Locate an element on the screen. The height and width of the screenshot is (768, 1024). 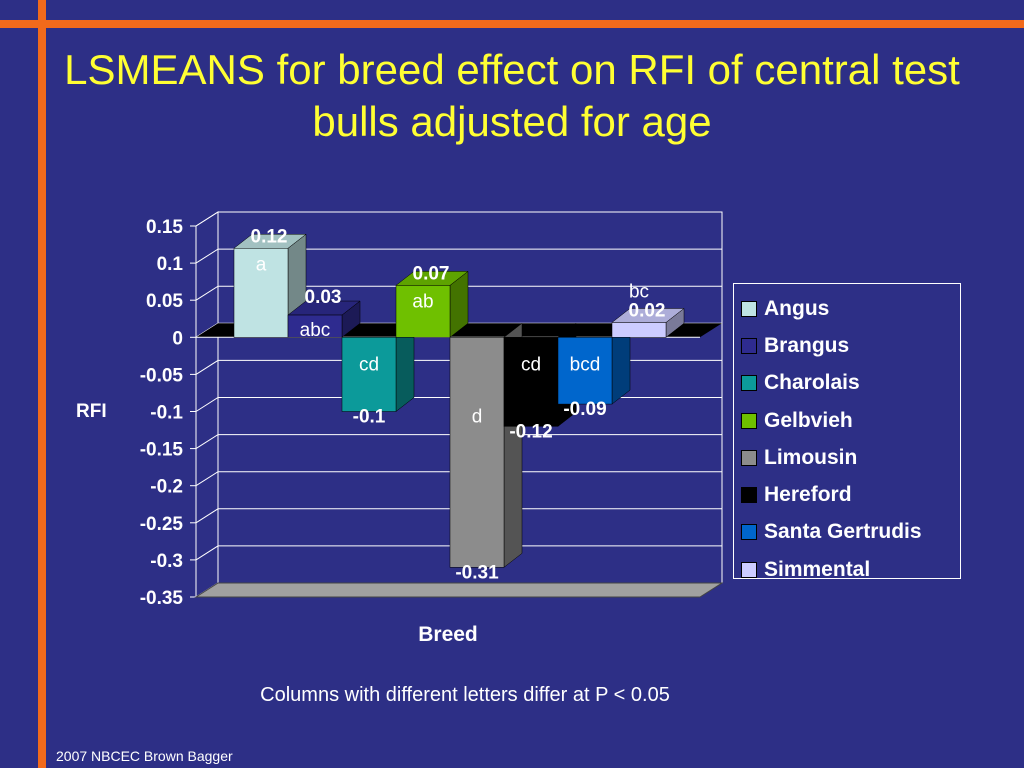
bar-limousin is located at coordinates (477, 452).